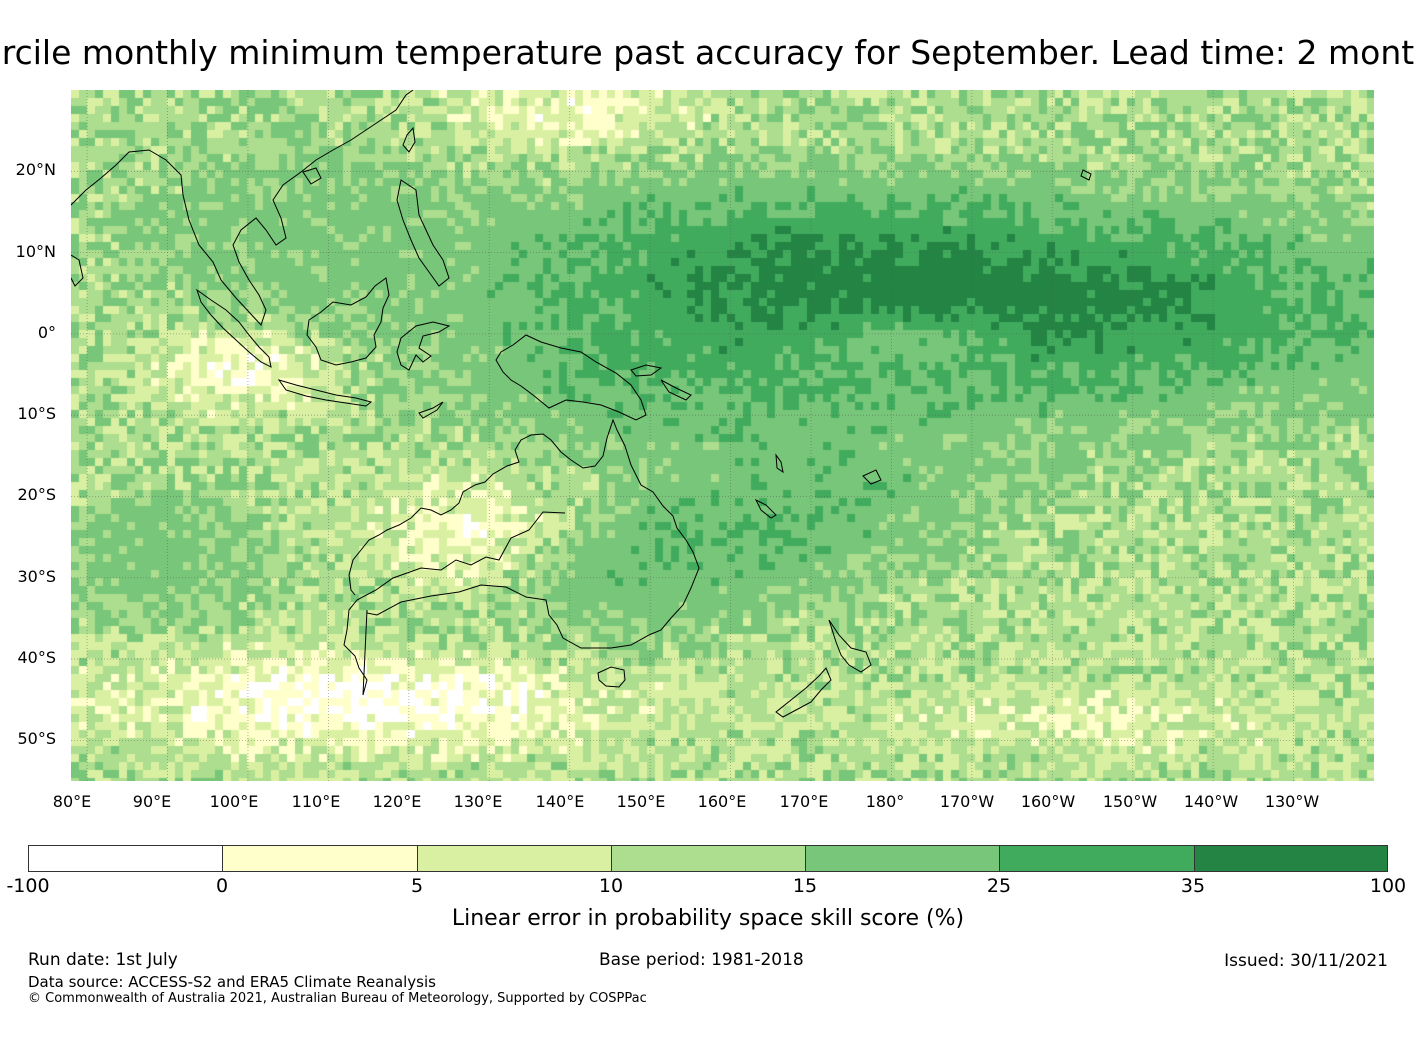 Image resolution: width=1416 pixels, height=1050 pixels. What do you see at coordinates (409, 139) in the screenshot?
I see `taiwan-coast` at bounding box center [409, 139].